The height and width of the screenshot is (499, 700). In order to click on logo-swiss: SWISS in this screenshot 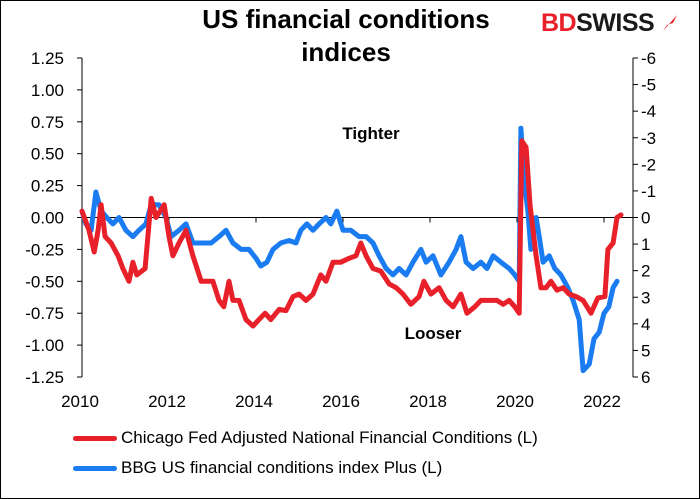, I will do `click(615, 23)`.